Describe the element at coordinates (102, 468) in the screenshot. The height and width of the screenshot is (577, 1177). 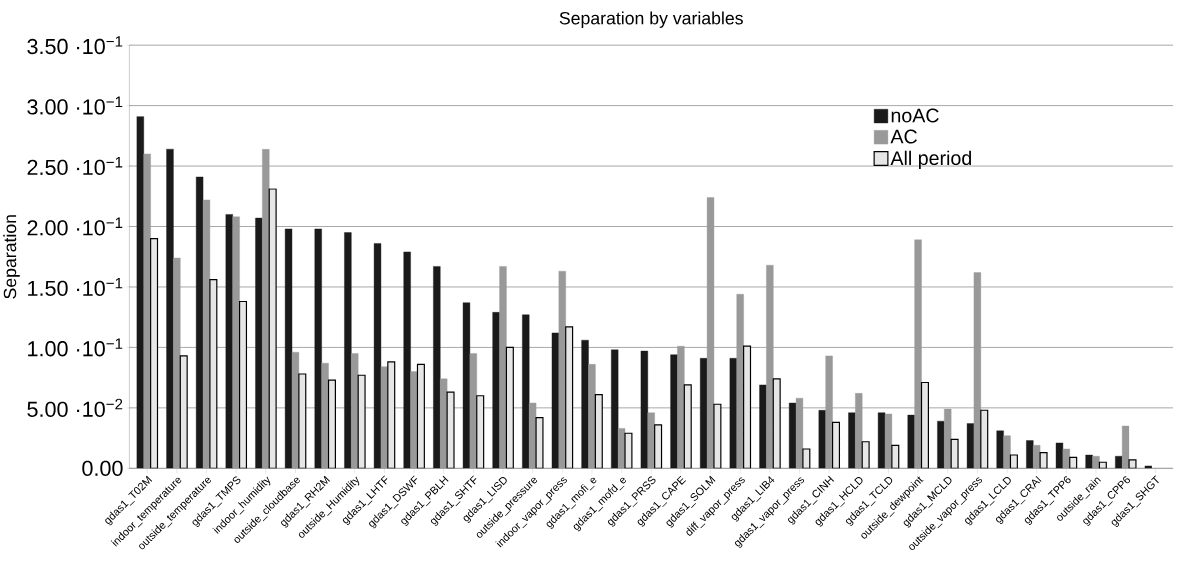
I see `y-tick-label: 0.00` at that location.